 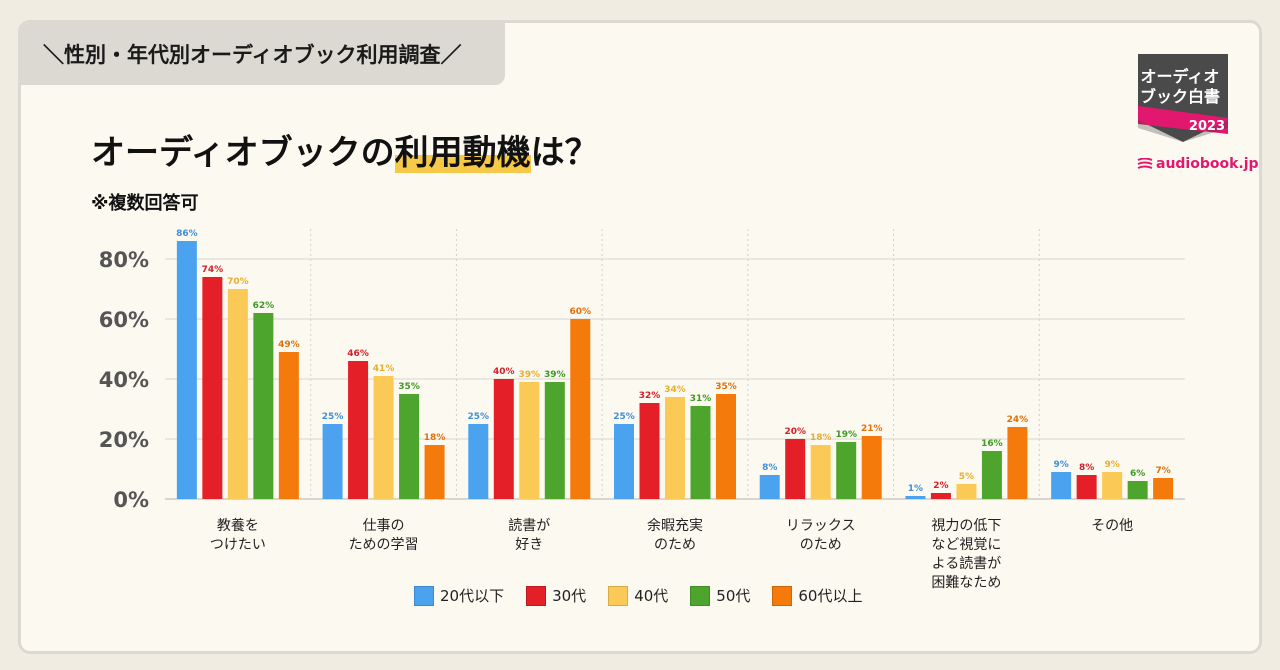 I want to click on value-label: 40%, so click(x=504, y=372).